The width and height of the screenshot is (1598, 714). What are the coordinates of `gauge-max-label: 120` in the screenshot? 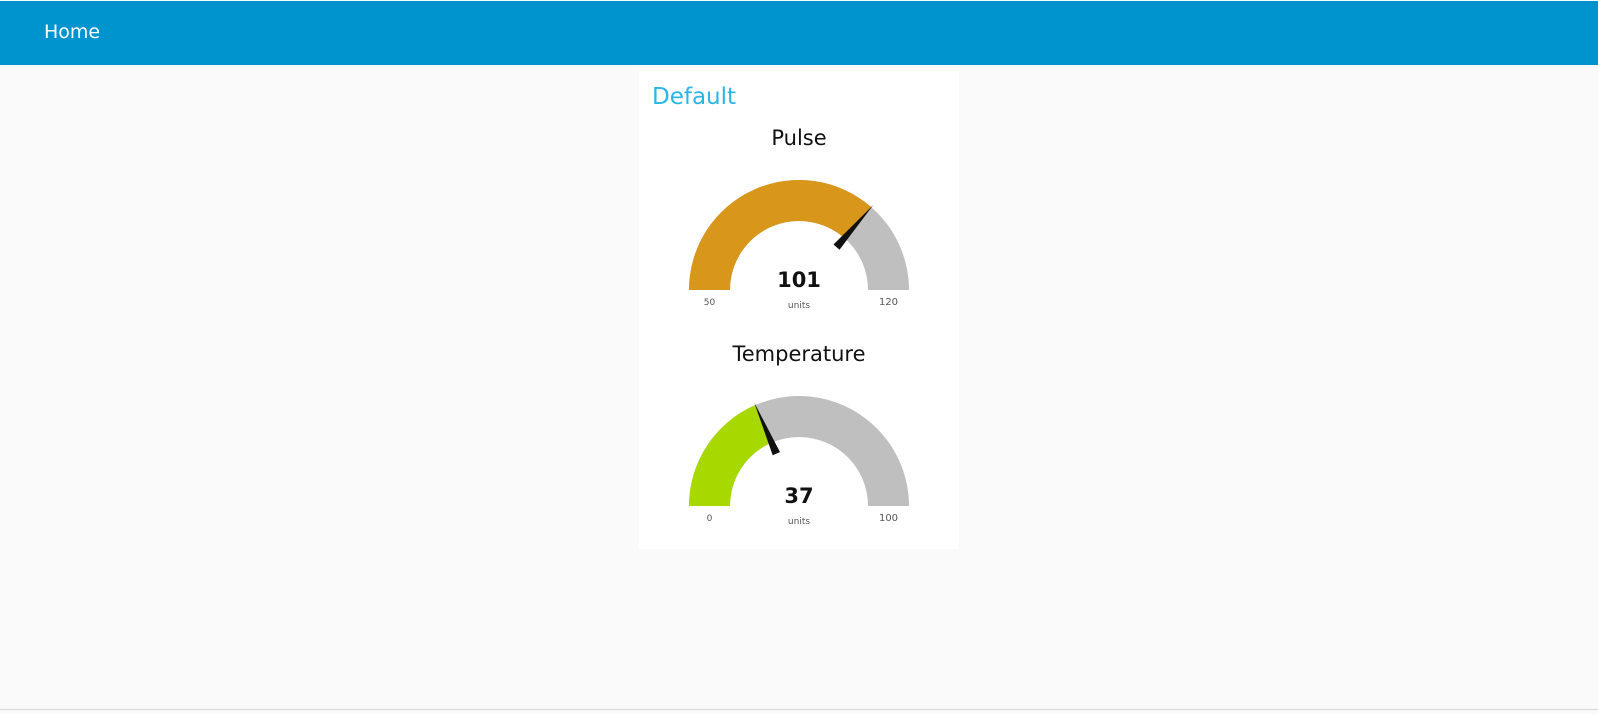 It's located at (888, 302).